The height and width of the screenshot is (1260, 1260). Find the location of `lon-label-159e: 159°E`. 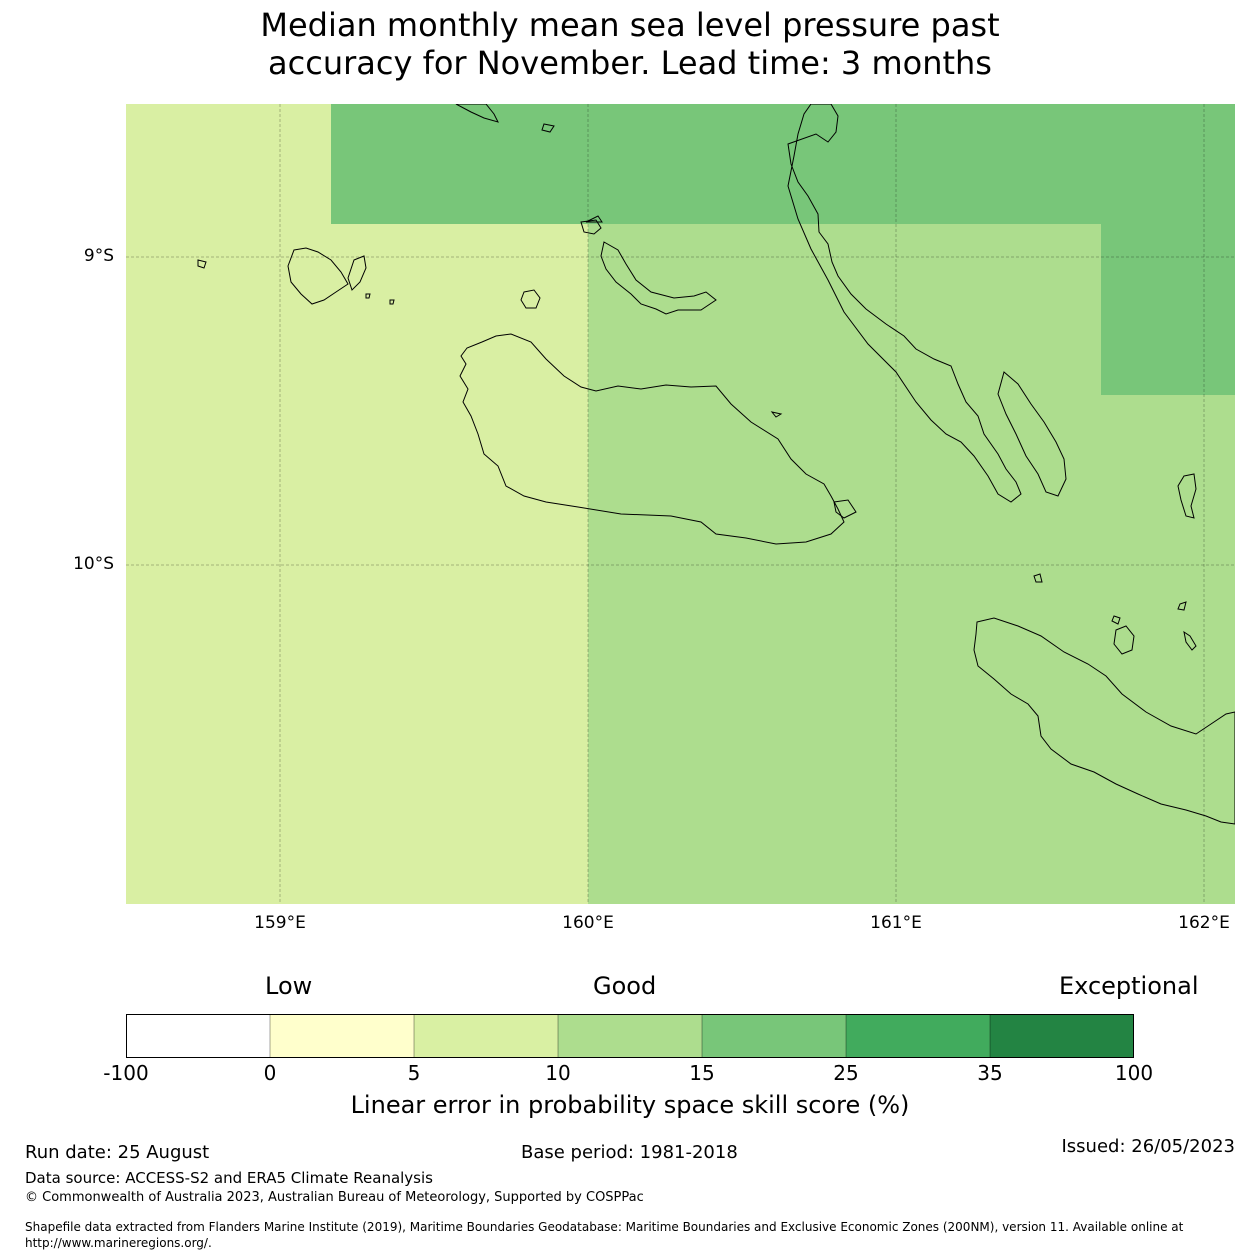

lon-label-159e: 159°E is located at coordinates (280, 923).